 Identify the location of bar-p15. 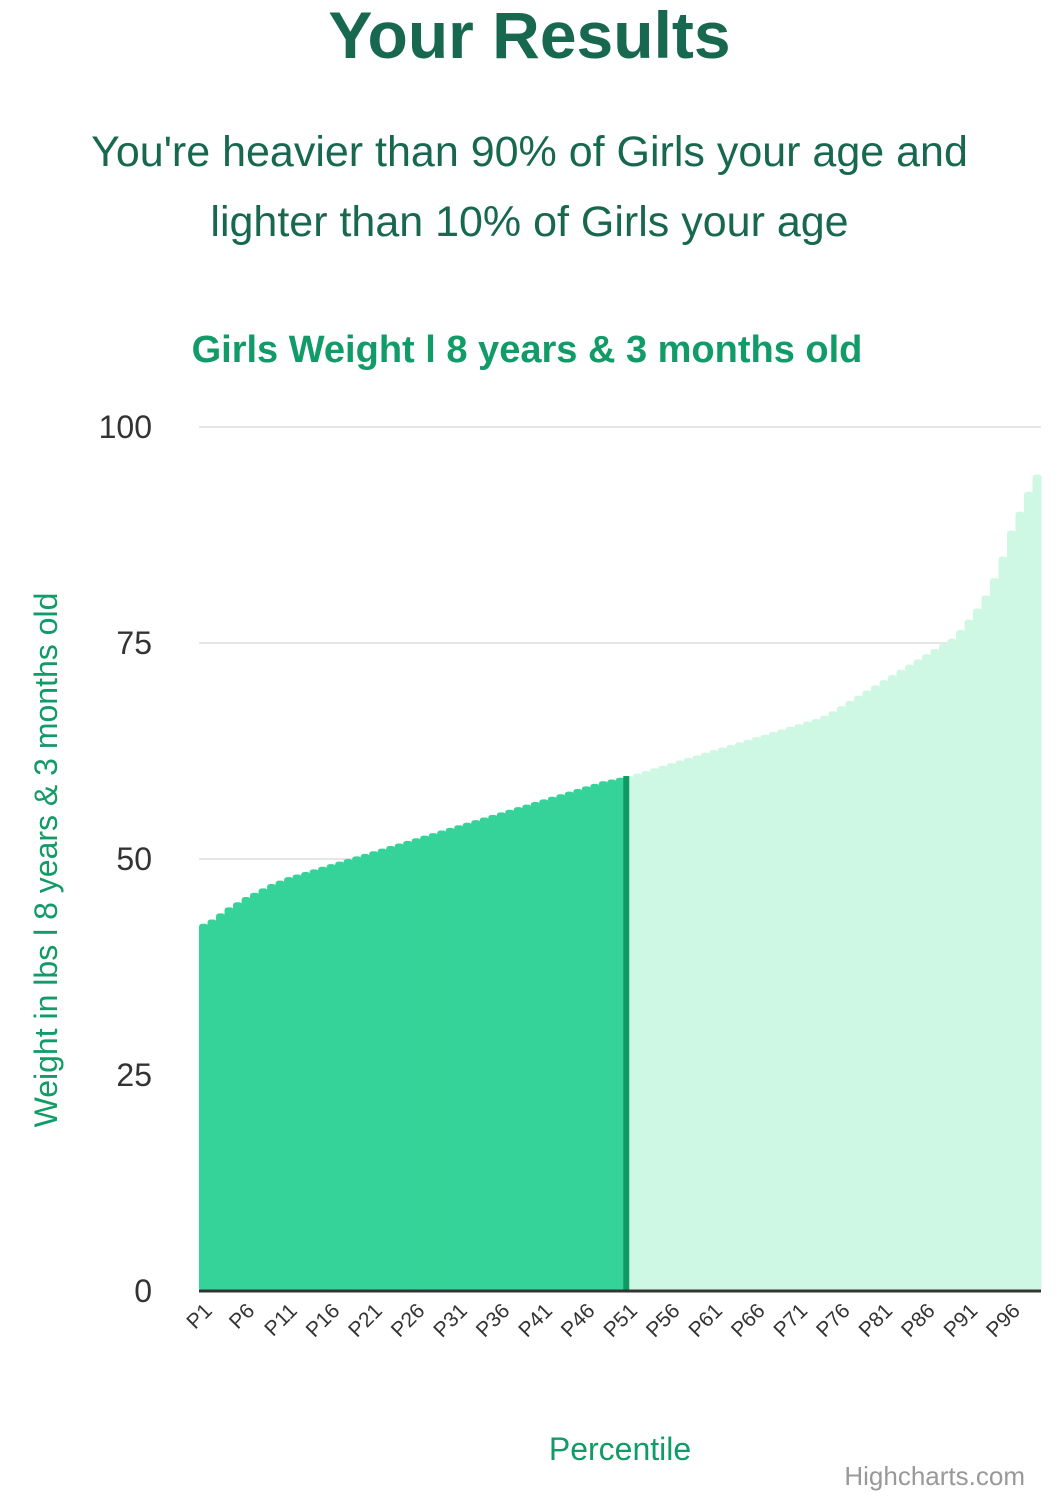
(323, 1078).